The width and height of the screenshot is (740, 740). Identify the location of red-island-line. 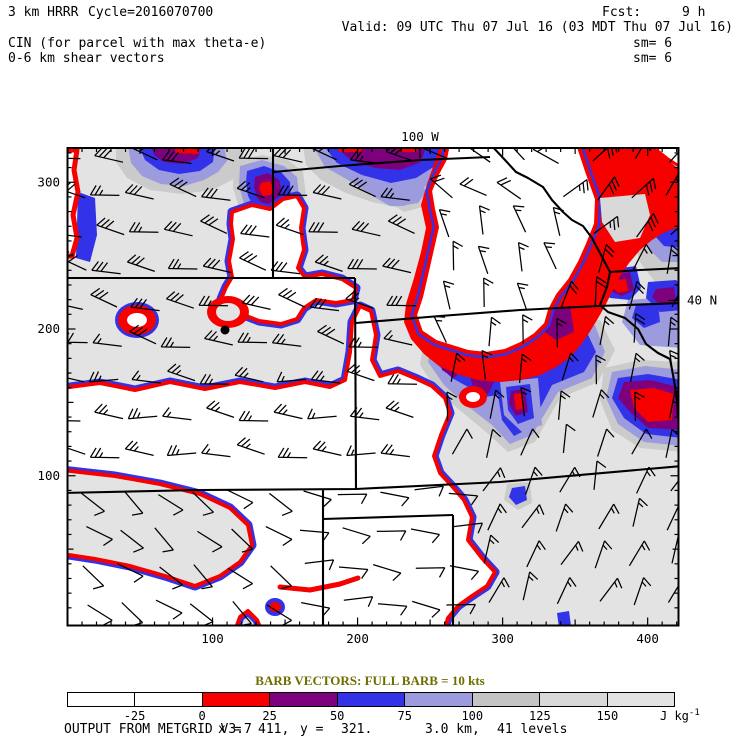
(319, 584).